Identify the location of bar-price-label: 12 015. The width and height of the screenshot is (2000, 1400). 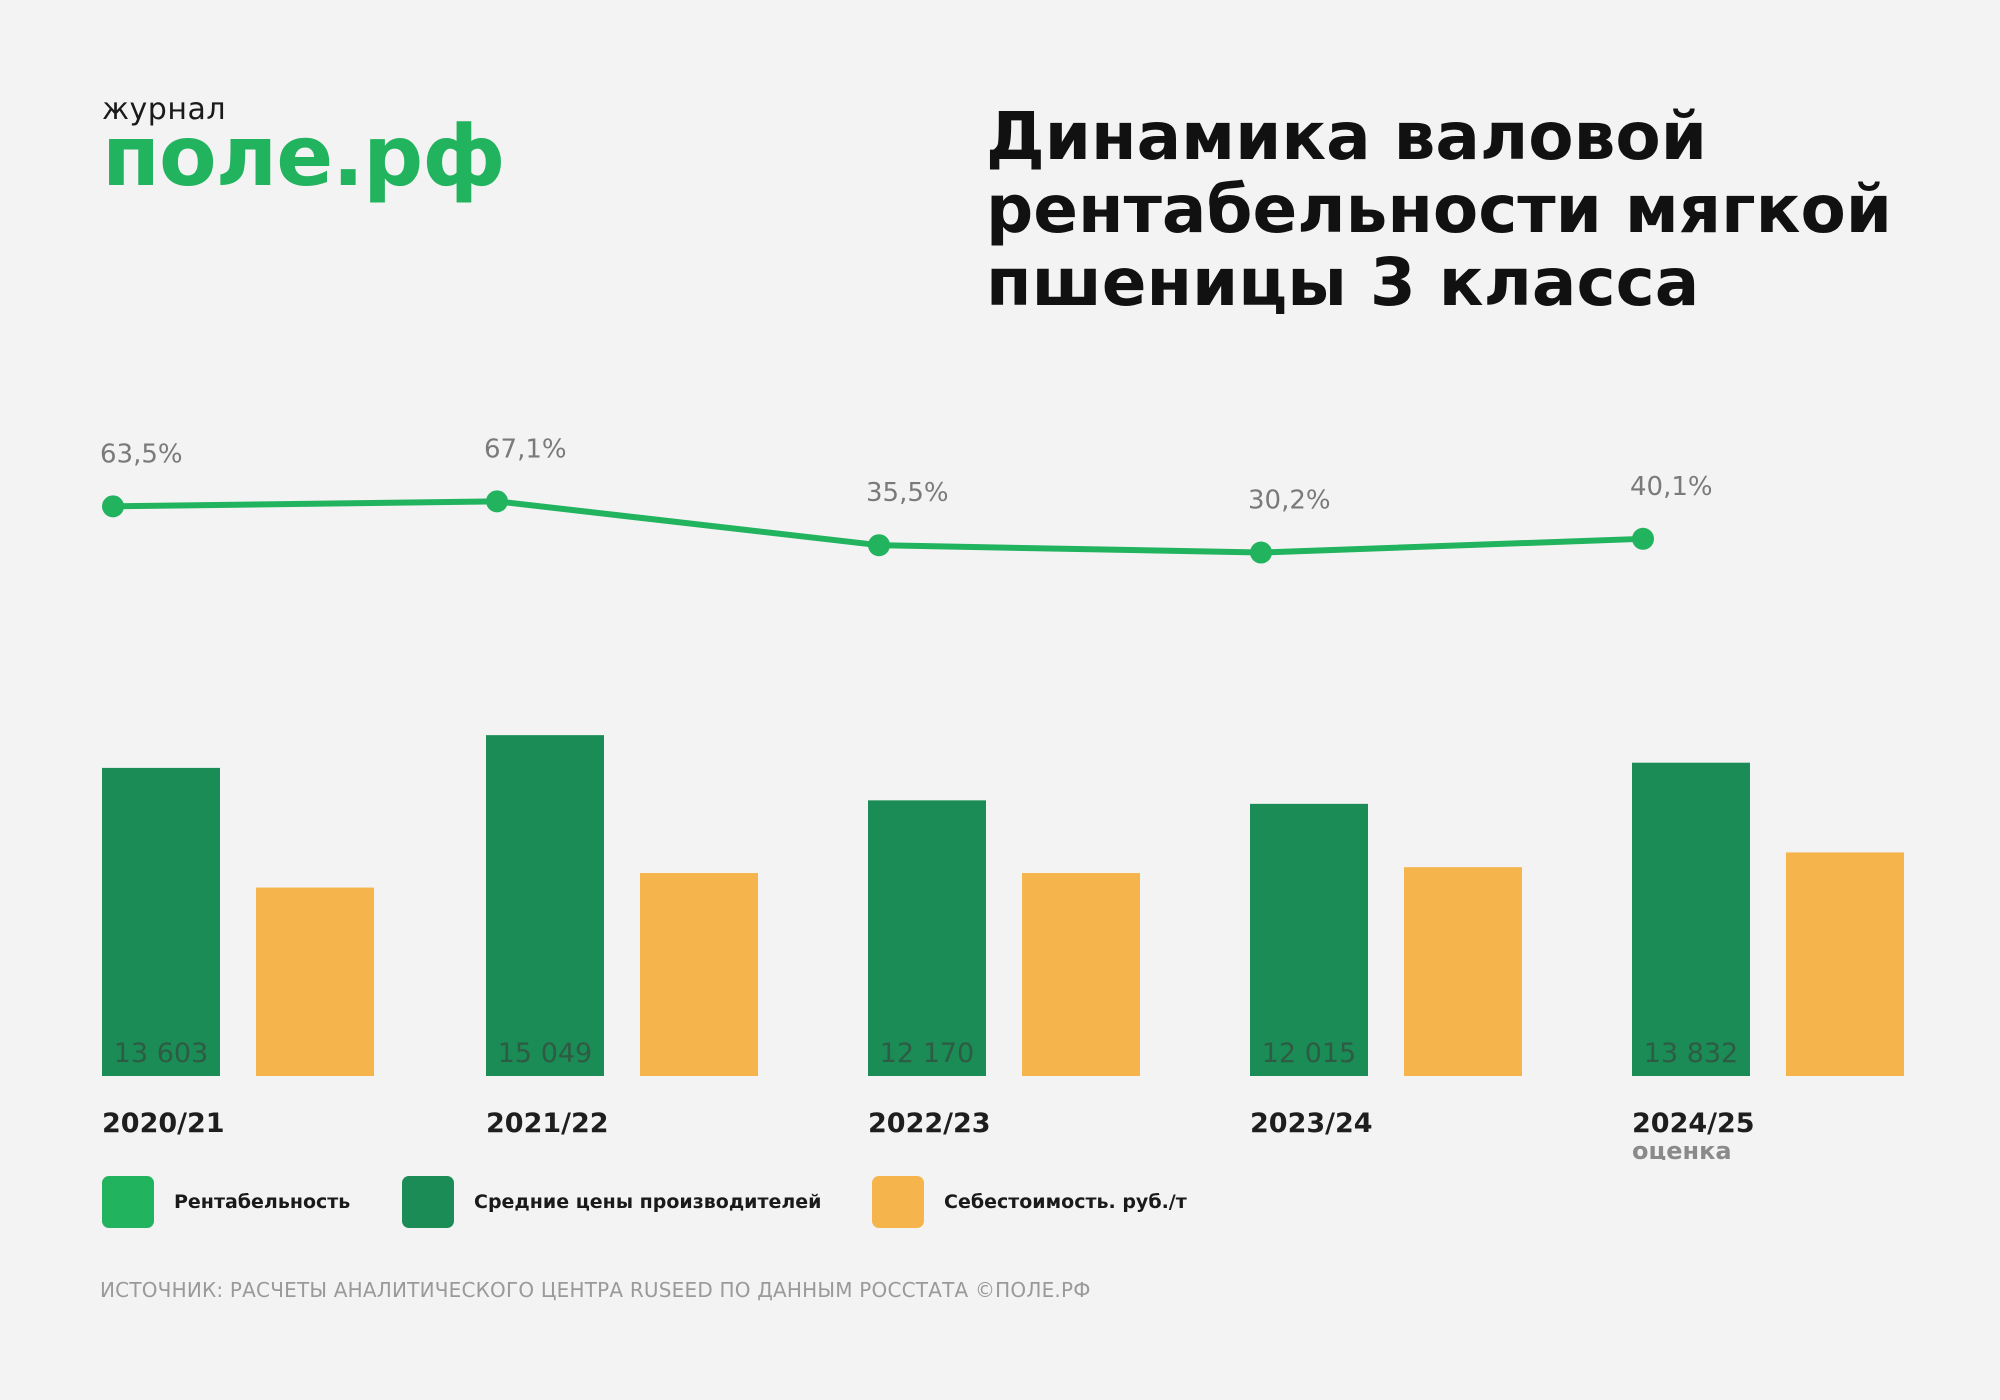
(1309, 1053).